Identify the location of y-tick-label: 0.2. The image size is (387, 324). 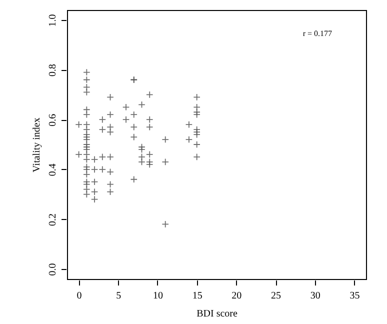
(53, 219).